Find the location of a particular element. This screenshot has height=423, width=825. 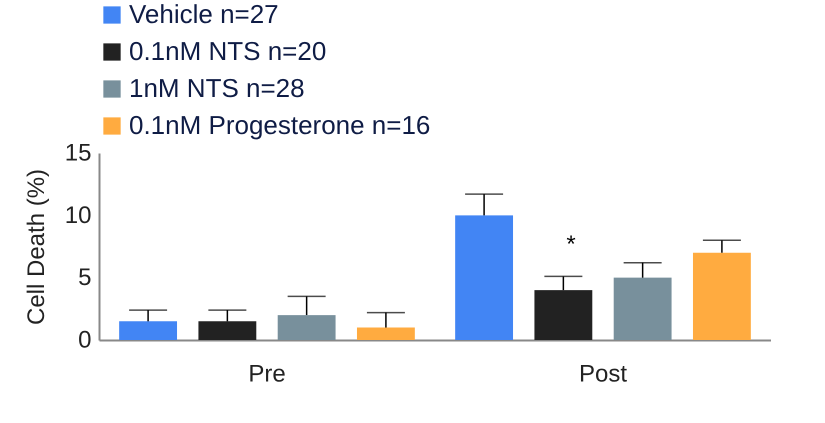

y-tick-label: 10 is located at coordinates (78, 215).